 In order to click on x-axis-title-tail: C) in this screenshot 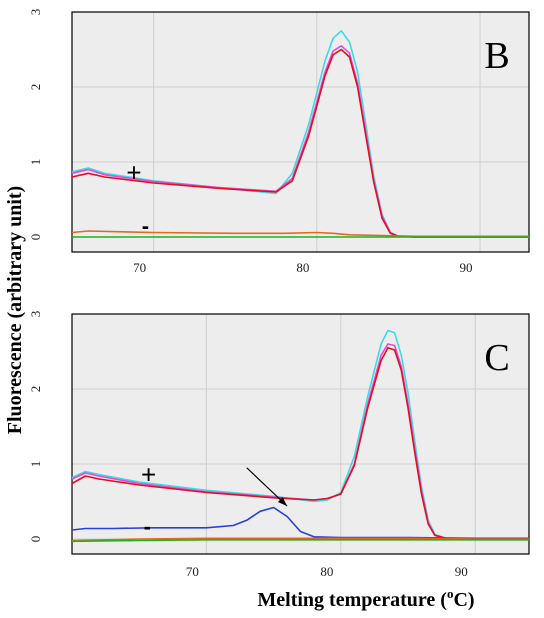, I will do `click(463, 600)`.